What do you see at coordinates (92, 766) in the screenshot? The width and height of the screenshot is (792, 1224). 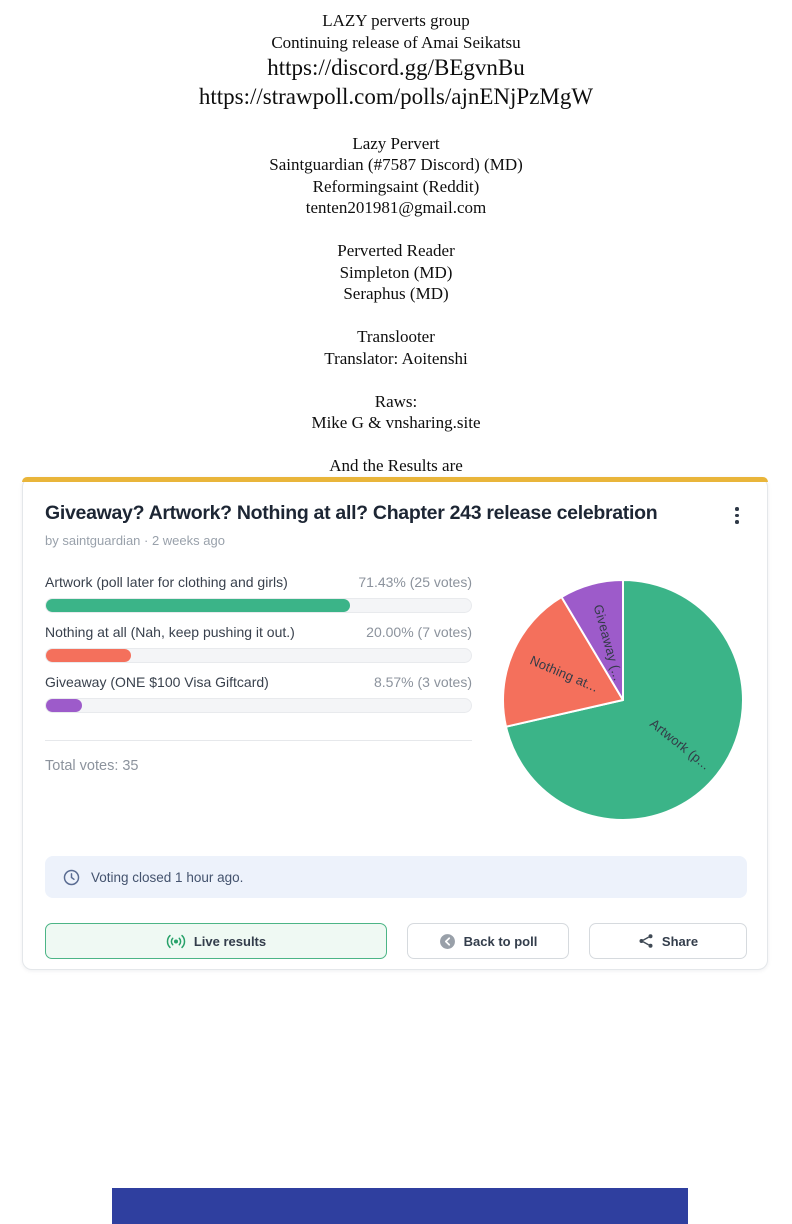 I see `total-votes: Total votes: 35` at bounding box center [92, 766].